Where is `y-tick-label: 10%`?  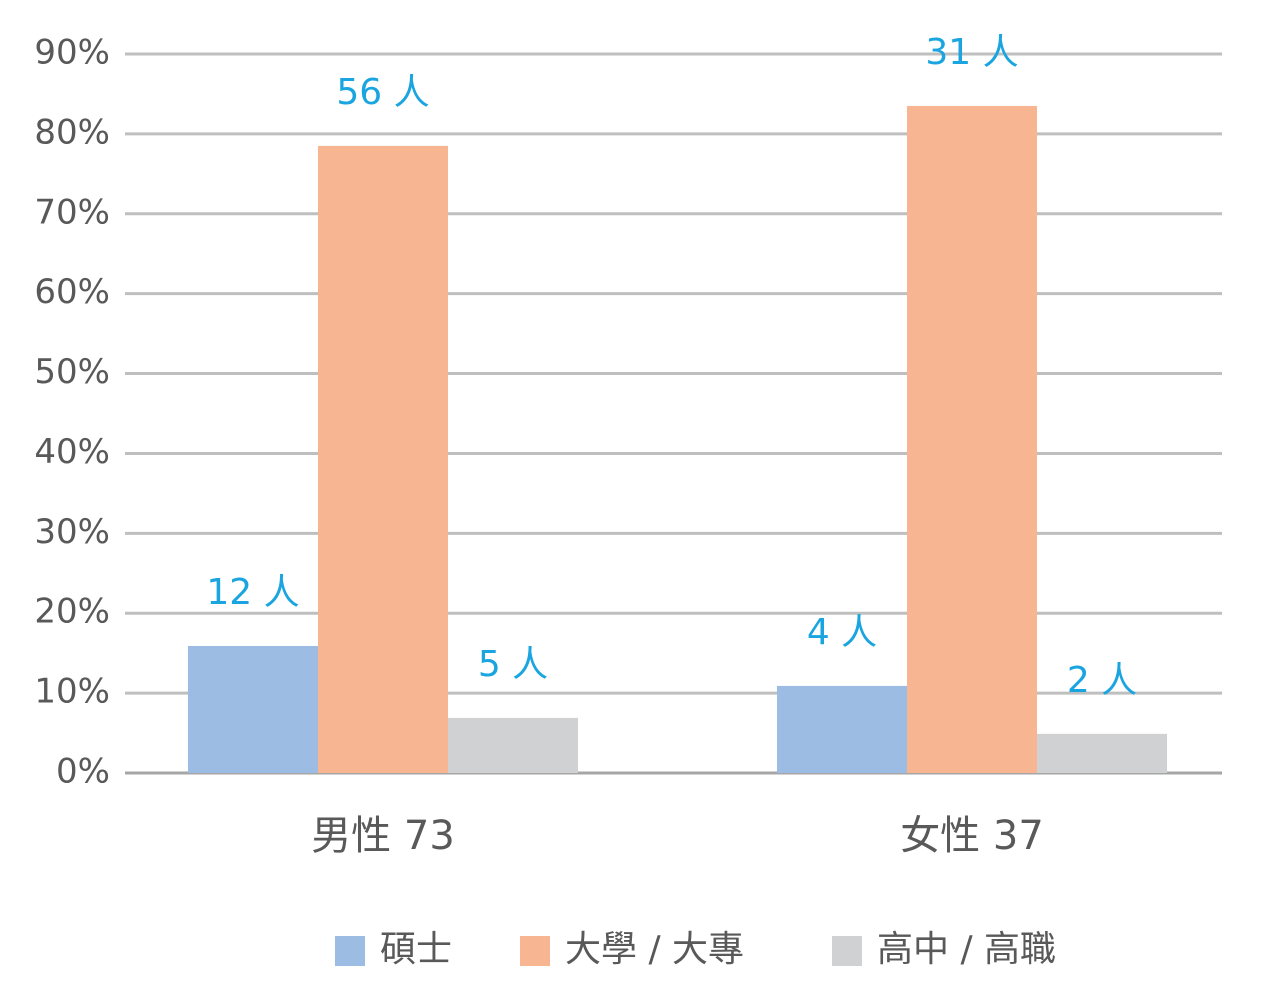
y-tick-label: 10% is located at coordinates (72, 692).